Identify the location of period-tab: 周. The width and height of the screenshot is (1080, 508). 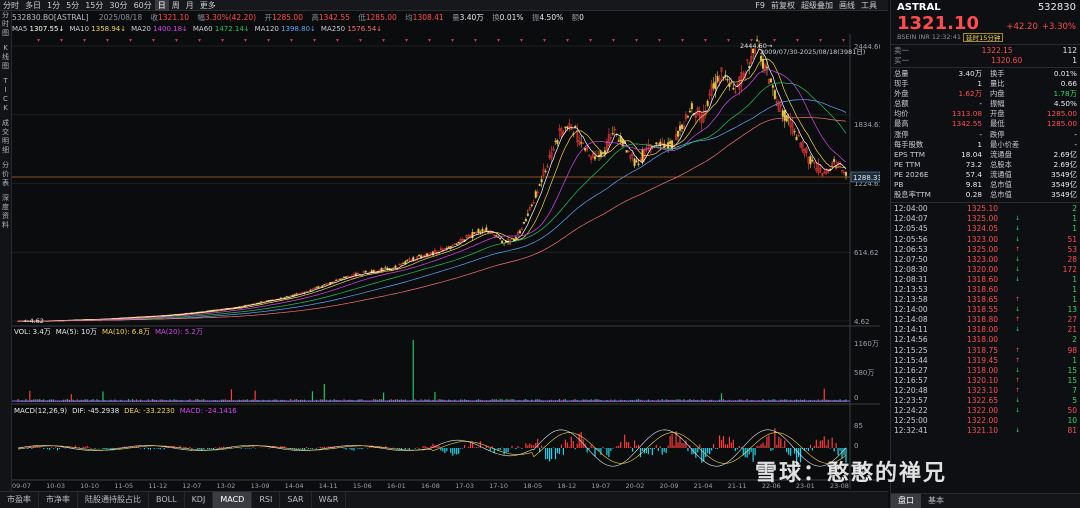
(175, 5).